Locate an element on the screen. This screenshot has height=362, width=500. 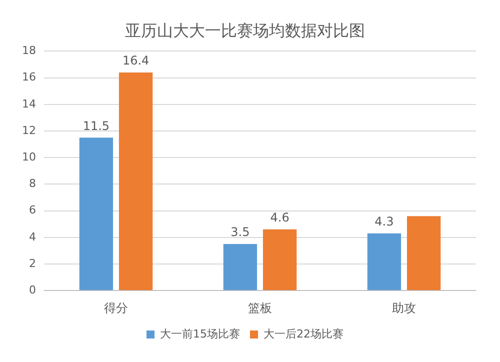
y-tick-label: 4 is located at coordinates (32, 237).